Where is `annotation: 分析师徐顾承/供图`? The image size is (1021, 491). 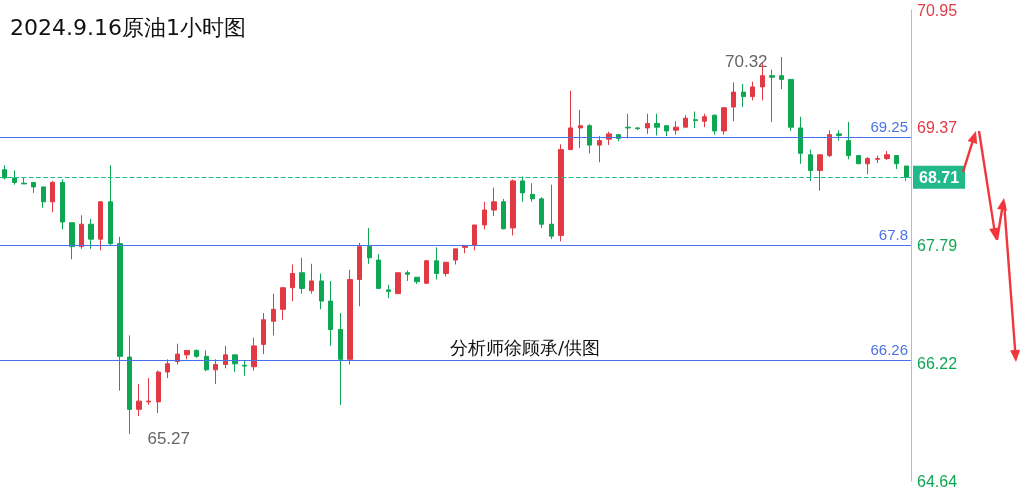
annotation: 分析师徐顾承/供图 is located at coordinates (525, 347).